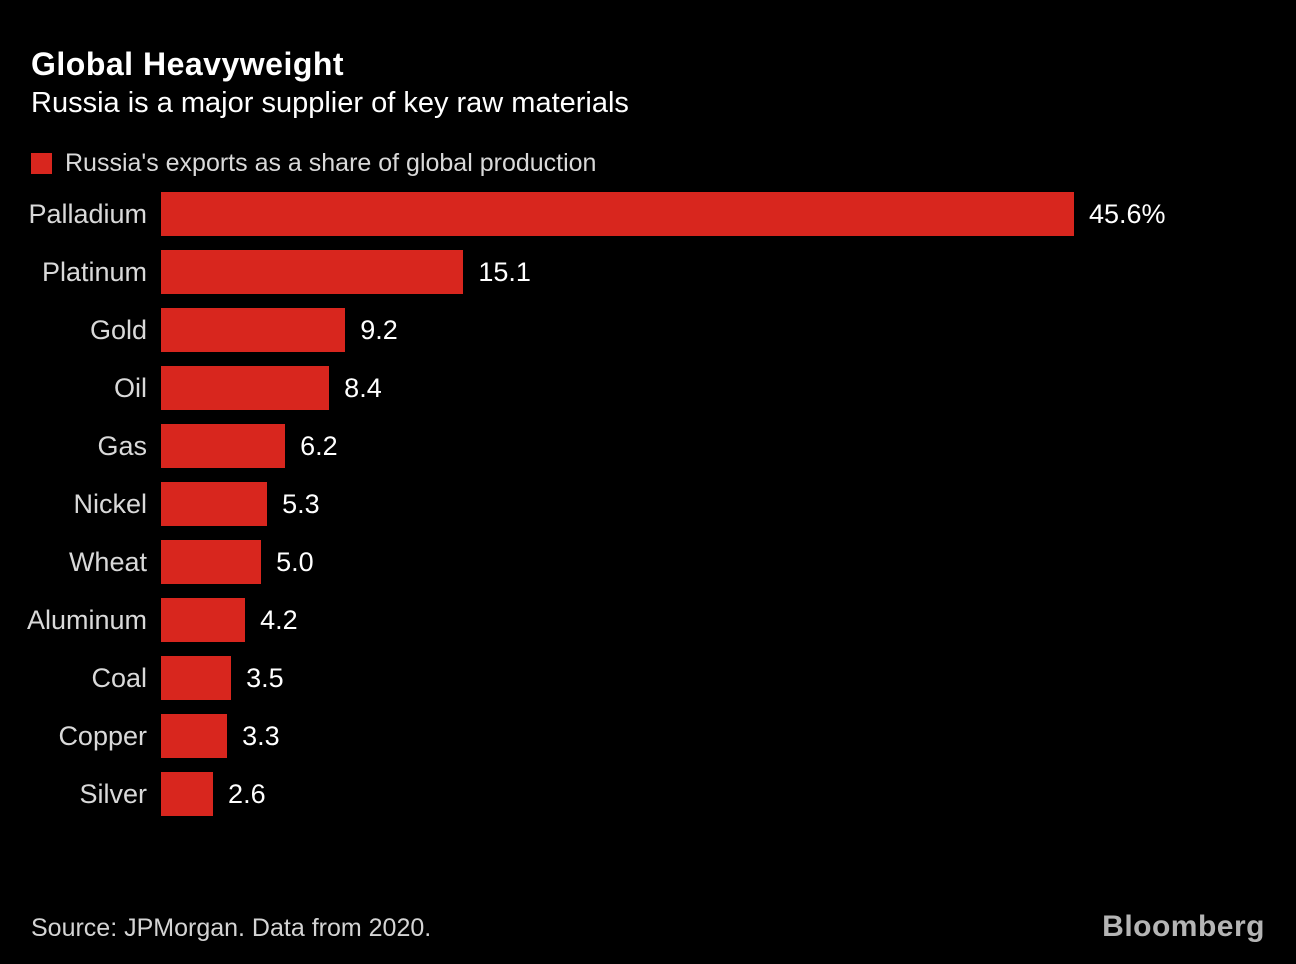 The height and width of the screenshot is (964, 1296). What do you see at coordinates (617, 678) in the screenshot?
I see `bar-track: 3.5` at bounding box center [617, 678].